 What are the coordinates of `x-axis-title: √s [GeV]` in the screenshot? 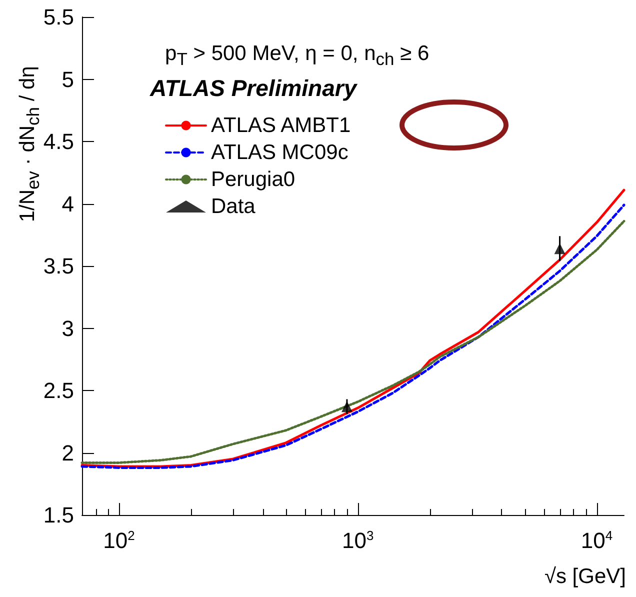 It's located at (585, 577).